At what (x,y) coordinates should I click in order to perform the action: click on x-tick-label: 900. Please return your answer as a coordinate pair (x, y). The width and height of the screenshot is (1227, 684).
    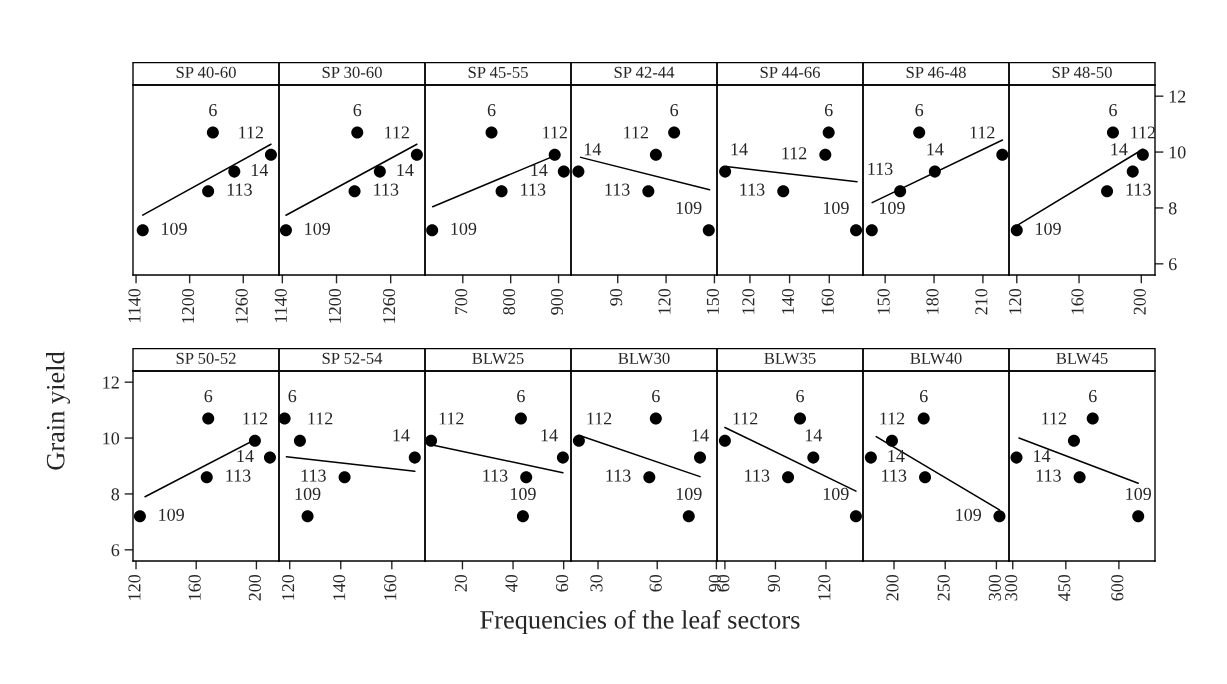
    Looking at the image, I should click on (557, 301).